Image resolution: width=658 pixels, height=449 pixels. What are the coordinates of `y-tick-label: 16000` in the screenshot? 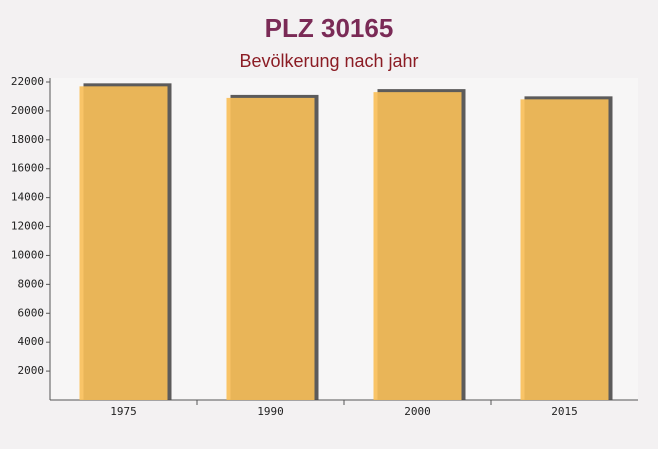 It's located at (27, 168).